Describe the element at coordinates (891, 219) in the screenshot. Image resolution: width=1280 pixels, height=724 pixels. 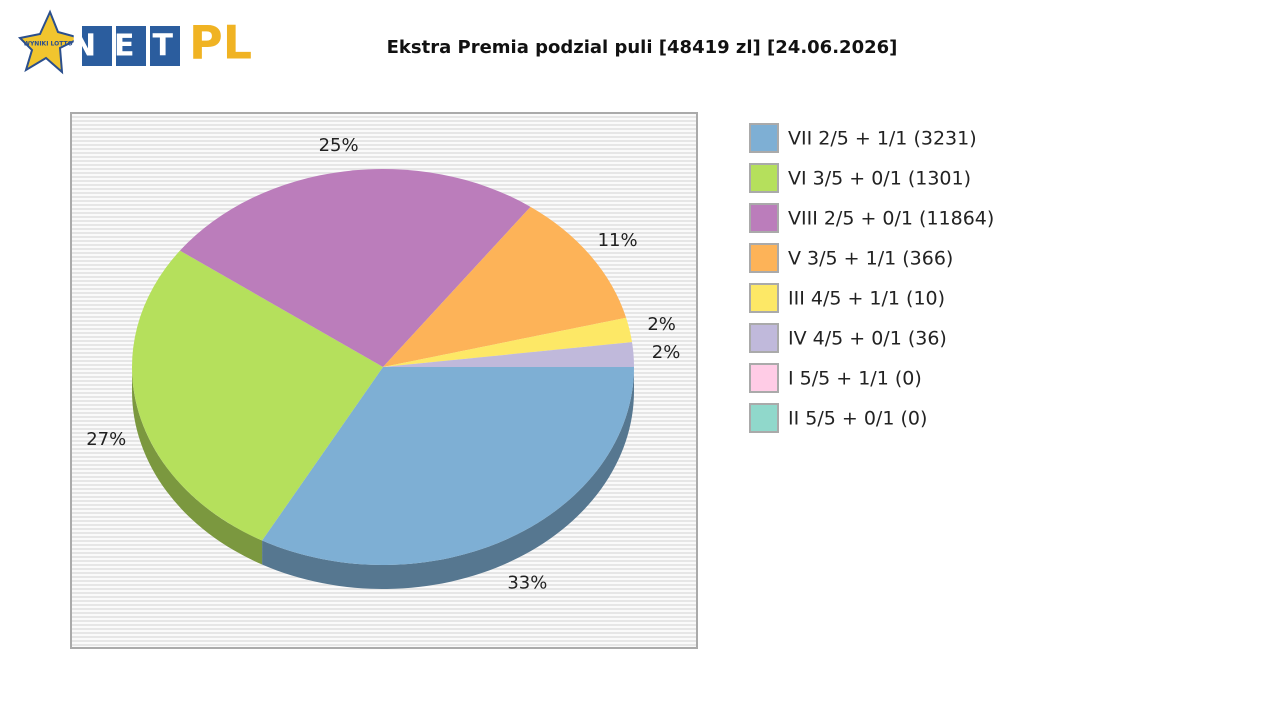
I see `legend-label: VIII 2/5 + 0/1 (11864)` at that location.